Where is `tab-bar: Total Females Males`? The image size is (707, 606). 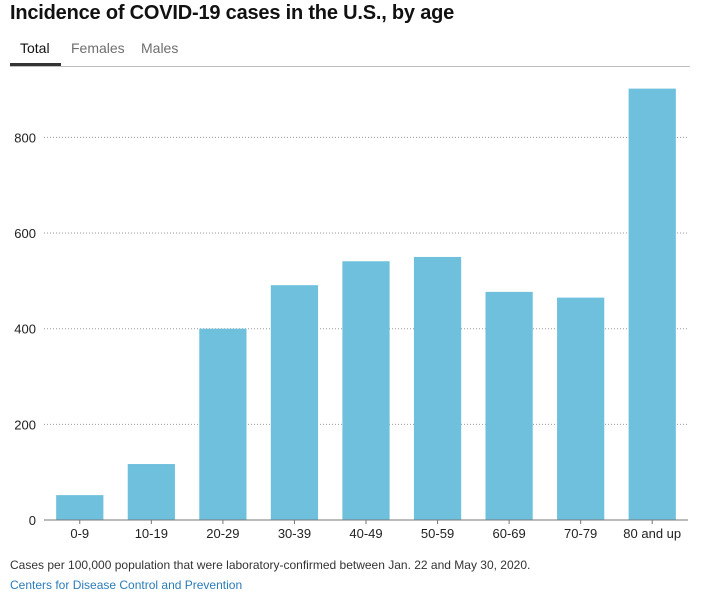
tab-bar: Total Females Males is located at coordinates (350, 52).